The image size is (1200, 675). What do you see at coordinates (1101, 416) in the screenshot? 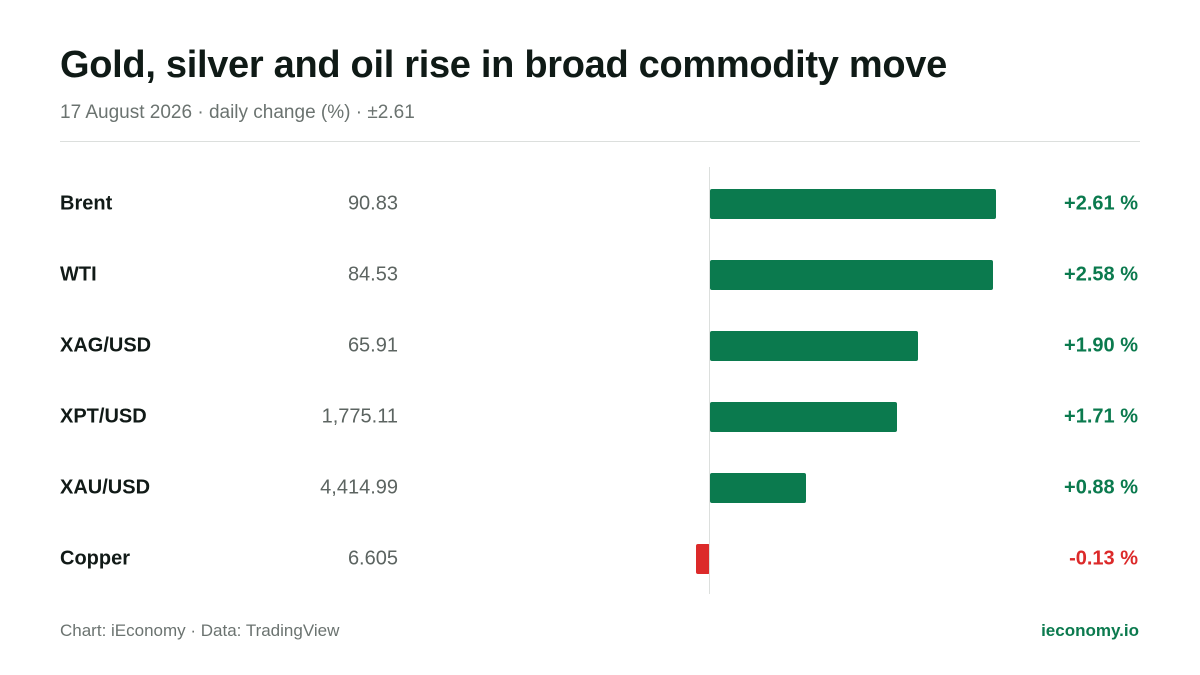
I see `change-label: +1.71 %` at bounding box center [1101, 416].